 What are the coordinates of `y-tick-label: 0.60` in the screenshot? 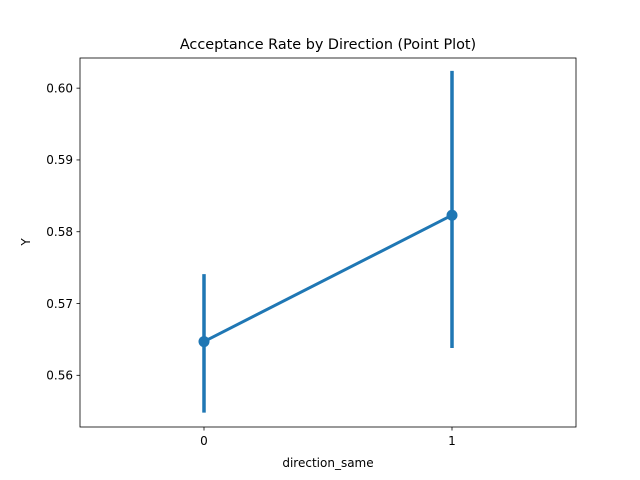 It's located at (59, 88).